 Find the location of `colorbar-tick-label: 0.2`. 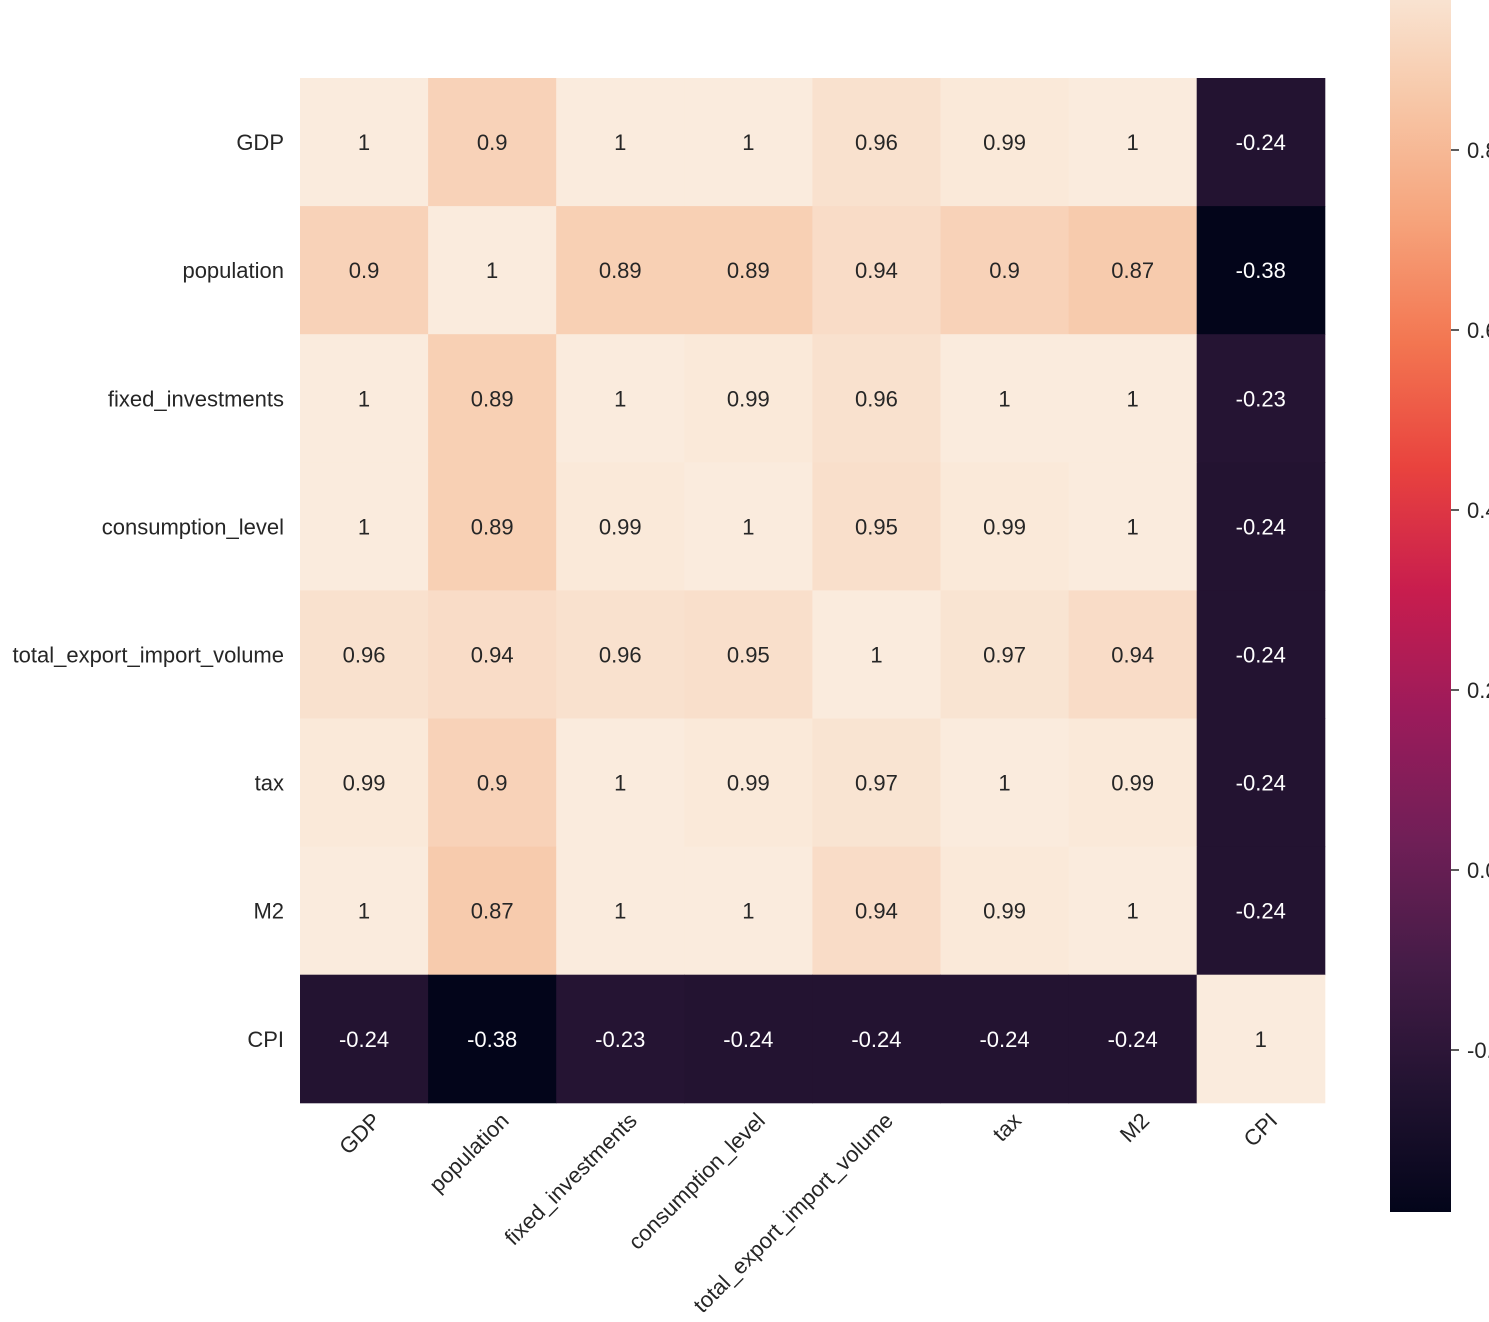

colorbar-tick-label: 0.2 is located at coordinates (1478, 690).